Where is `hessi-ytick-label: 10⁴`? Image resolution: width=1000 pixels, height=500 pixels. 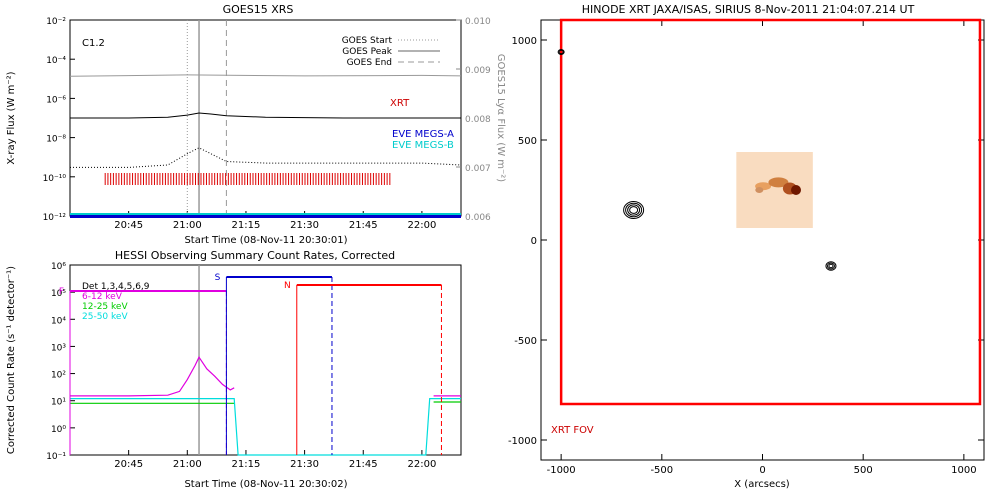
hessi-ytick-label: 10⁴ is located at coordinates (58, 321).